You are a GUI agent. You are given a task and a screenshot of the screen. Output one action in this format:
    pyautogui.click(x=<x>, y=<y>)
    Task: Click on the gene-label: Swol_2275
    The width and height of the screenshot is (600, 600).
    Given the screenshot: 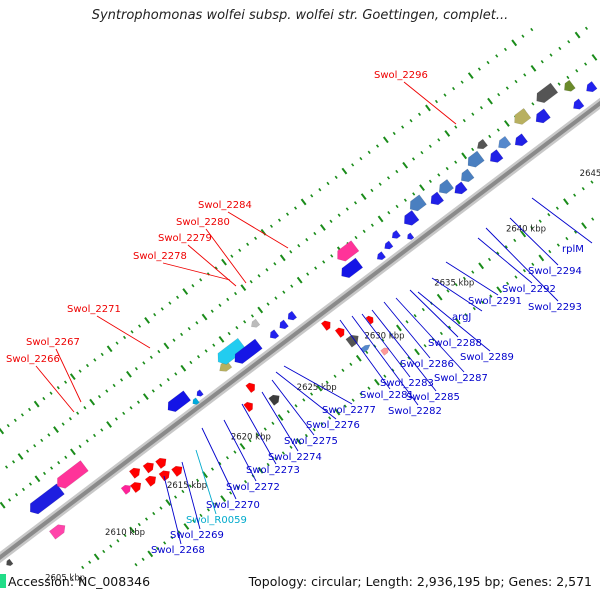 What is the action you would take?
    pyautogui.click(x=311, y=441)
    